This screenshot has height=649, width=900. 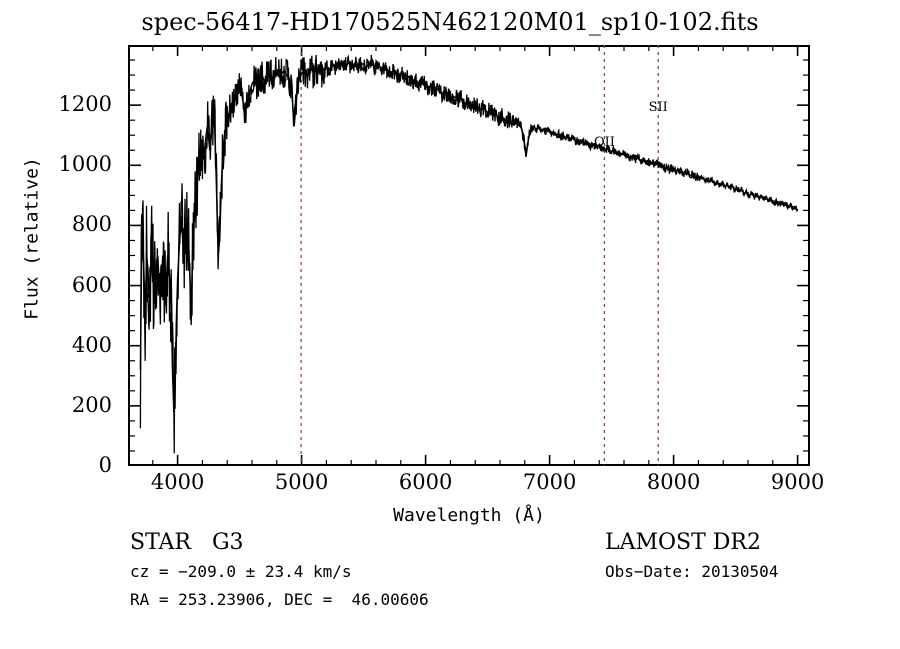 I want to click on coordinates: RA = 253.23906, DEC = 46.00606, so click(x=279, y=599).